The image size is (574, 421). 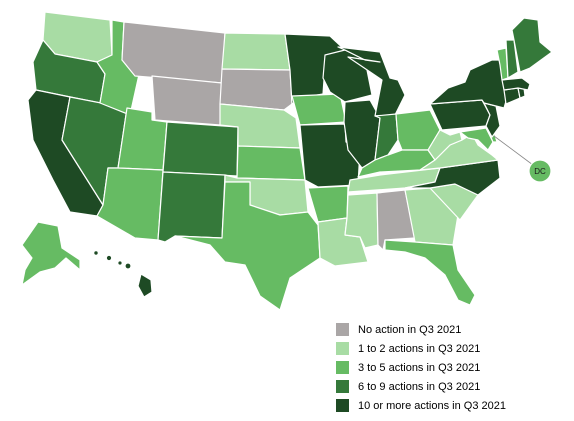 What do you see at coordinates (513, 150) in the screenshot?
I see `dc-leader-line` at bounding box center [513, 150].